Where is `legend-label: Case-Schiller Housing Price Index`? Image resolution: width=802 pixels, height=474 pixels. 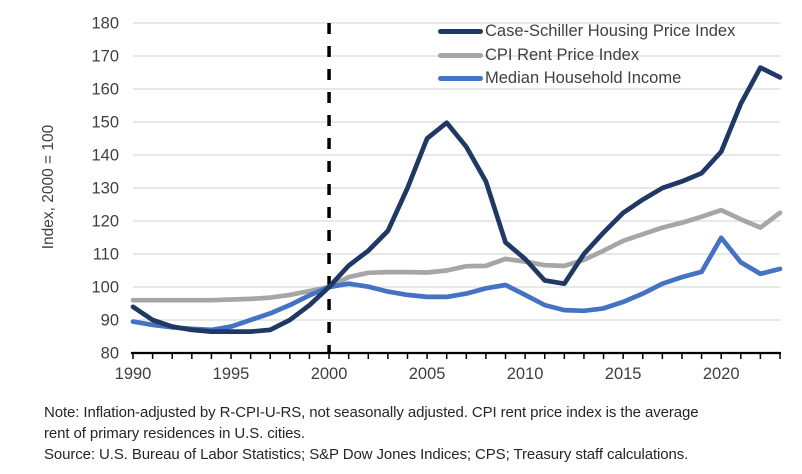 legend-label: Case-Schiller Housing Price Index is located at coordinates (610, 31).